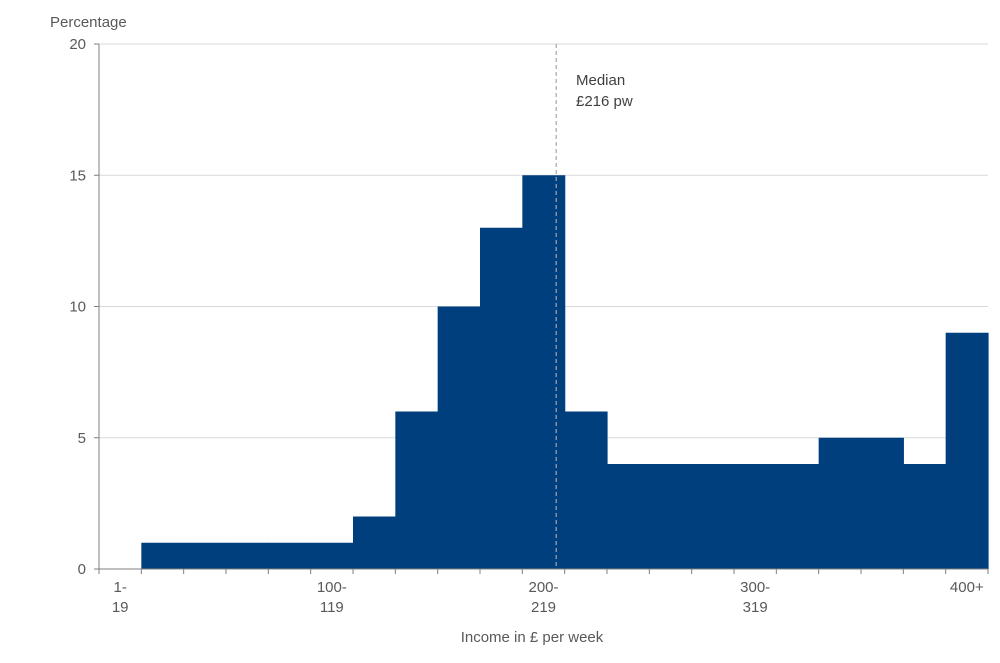 The image size is (1000, 663). I want to click on median-value-label: £216 pw, so click(604, 101).